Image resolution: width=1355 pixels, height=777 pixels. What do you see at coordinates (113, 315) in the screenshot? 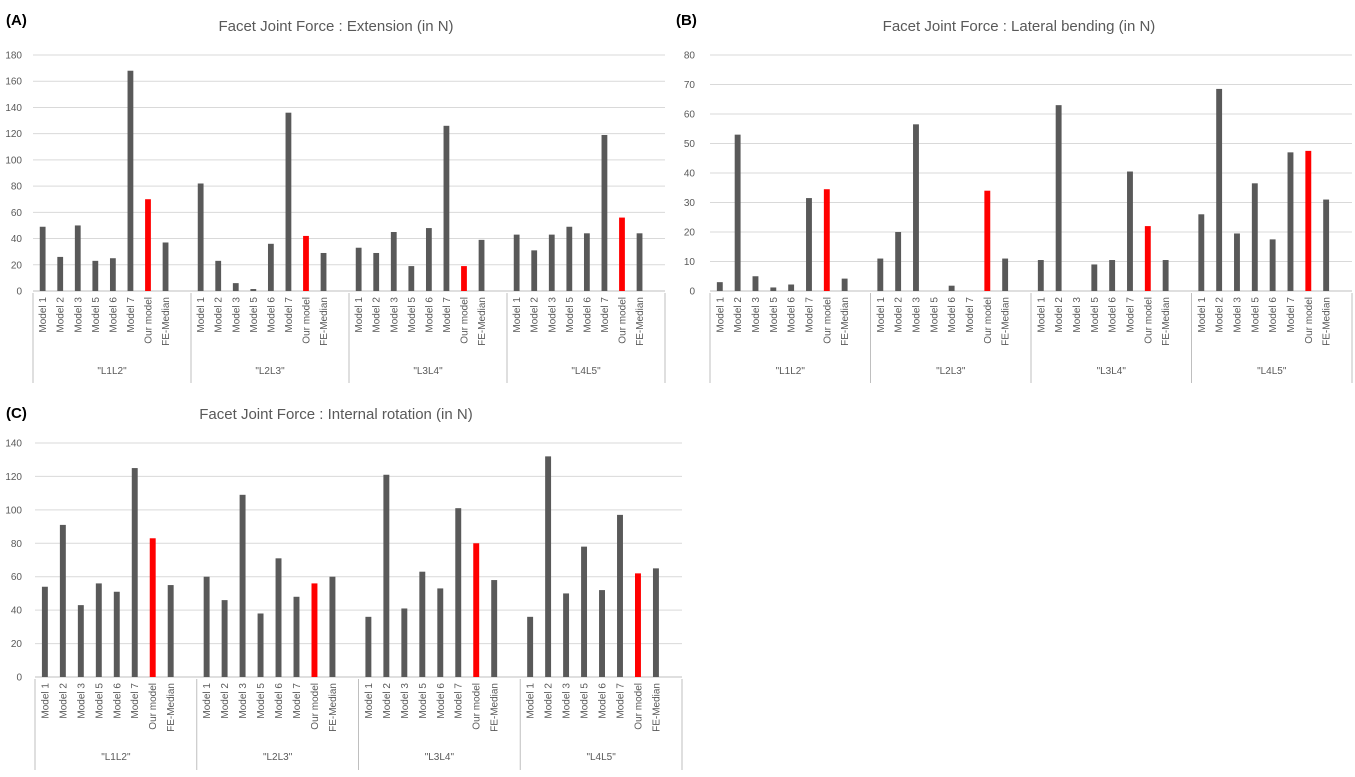
I see `category-label-a-l1l2-model-6: Model 6` at bounding box center [113, 315].